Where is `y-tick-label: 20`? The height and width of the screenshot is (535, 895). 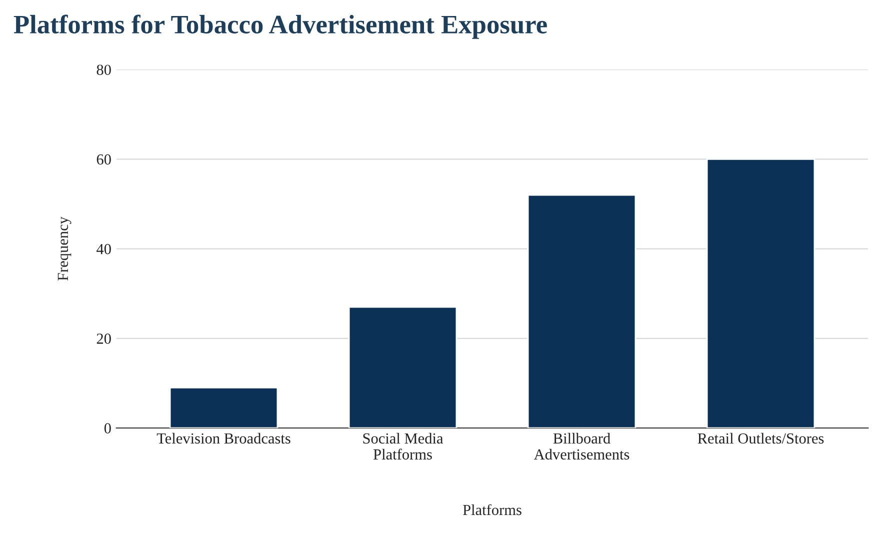 y-tick-label: 20 is located at coordinates (103, 339).